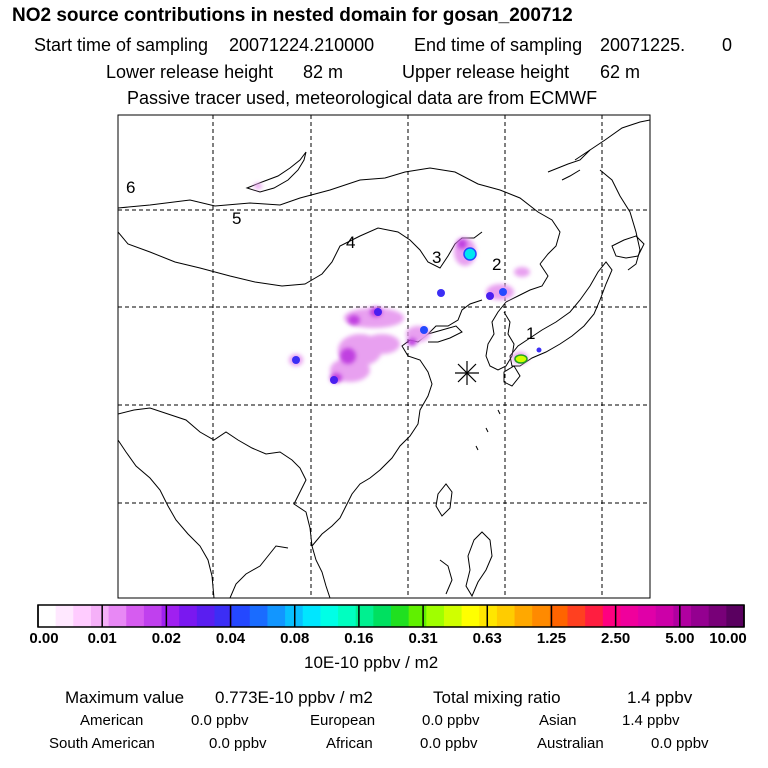 Image resolution: width=768 pixels, height=768 pixels. Describe the element at coordinates (190, 72) in the screenshot. I see `lower-height-label: Lower release height` at that location.